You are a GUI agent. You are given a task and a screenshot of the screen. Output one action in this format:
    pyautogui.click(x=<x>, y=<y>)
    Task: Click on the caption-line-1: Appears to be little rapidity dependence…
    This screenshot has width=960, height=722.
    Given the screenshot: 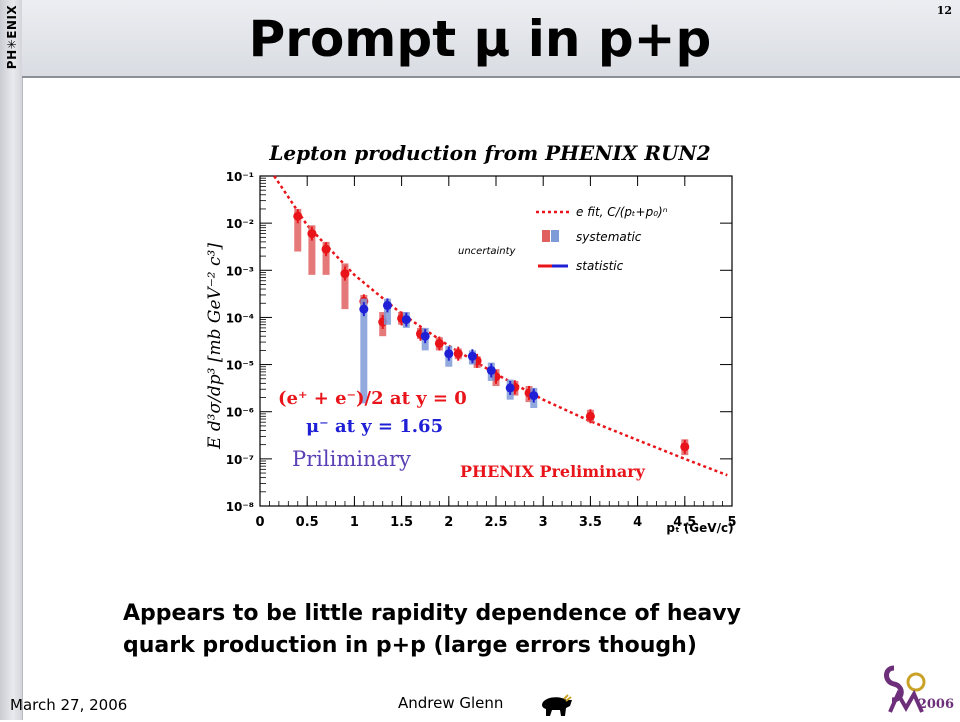 What is the action you would take?
    pyautogui.click(x=432, y=613)
    